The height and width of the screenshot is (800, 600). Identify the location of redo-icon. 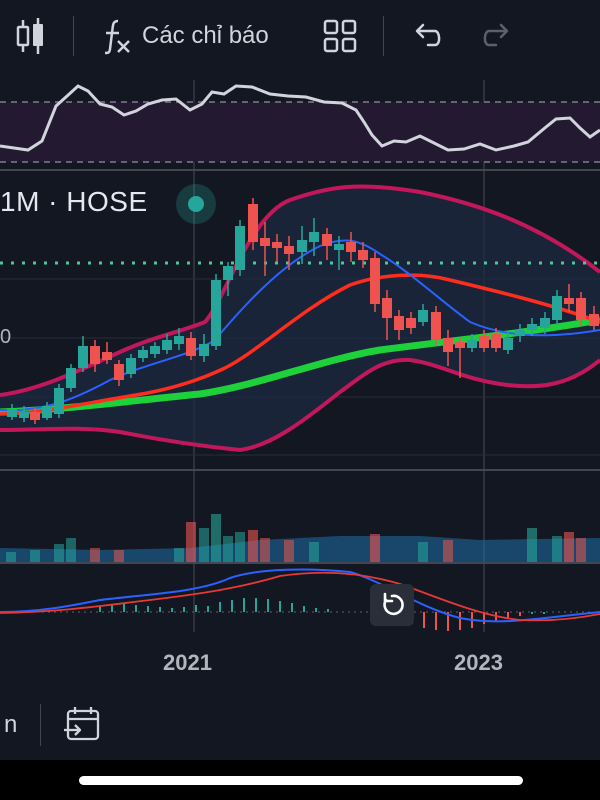
(496, 35).